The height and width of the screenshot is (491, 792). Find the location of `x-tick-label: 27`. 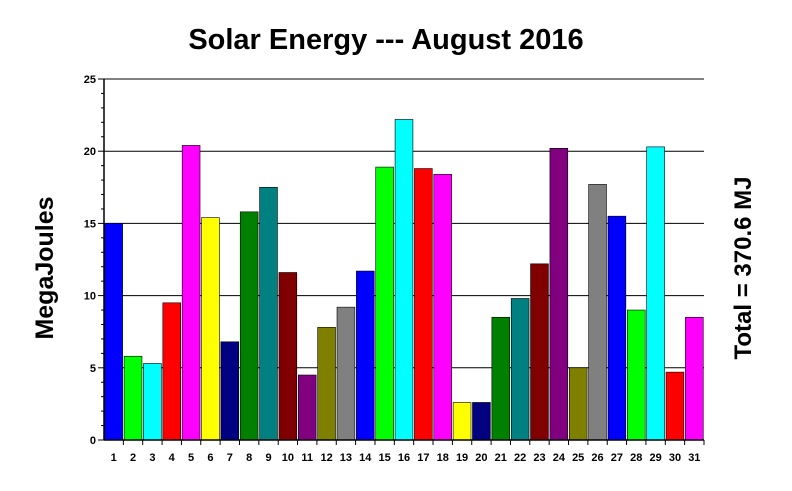

x-tick-label: 27 is located at coordinates (617, 458).